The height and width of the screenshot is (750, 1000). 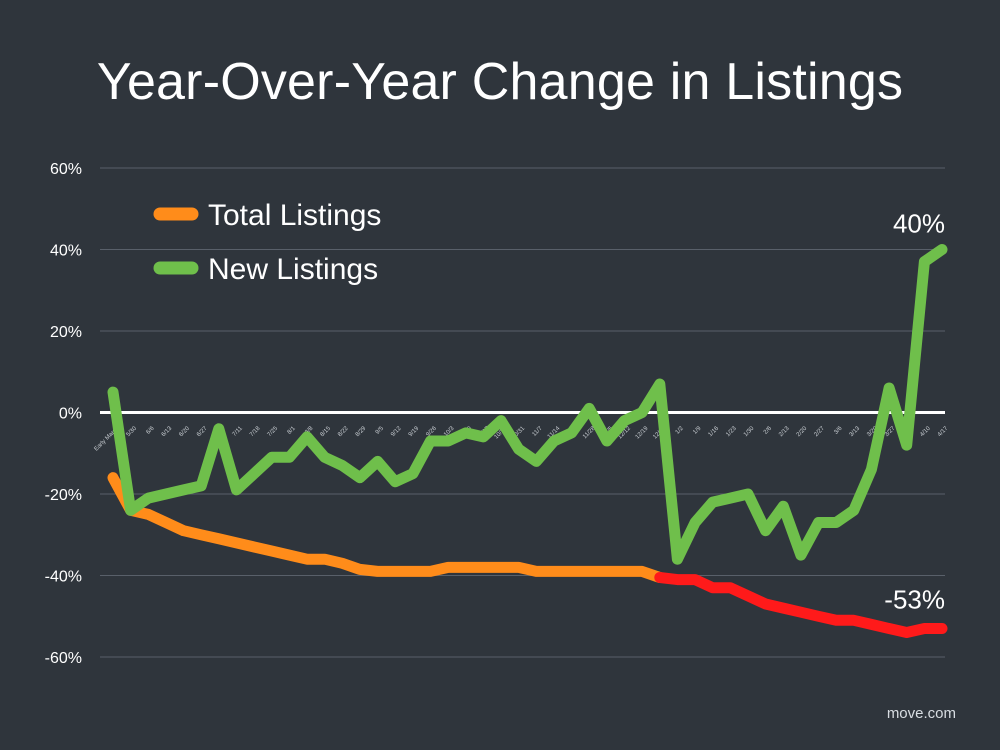 I want to click on y-tick-label: -20%, so click(x=63, y=495).